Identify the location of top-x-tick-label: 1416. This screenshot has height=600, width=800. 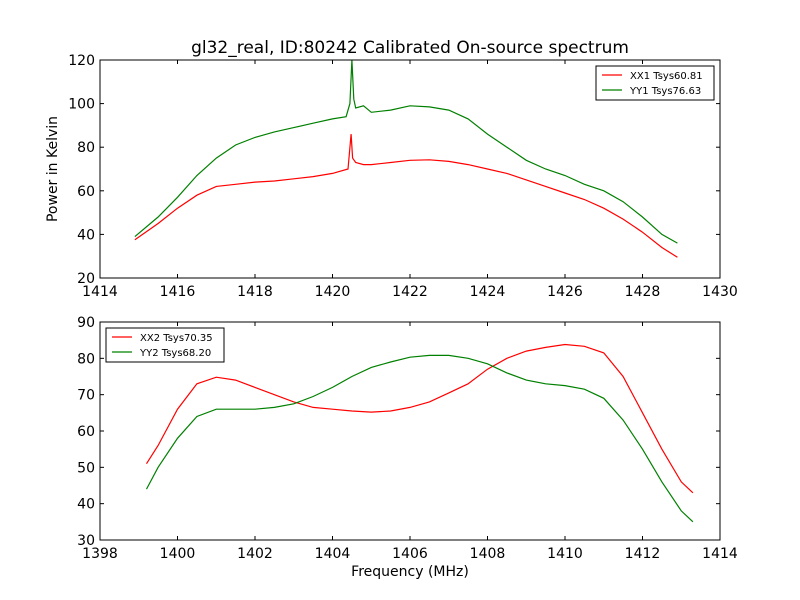
(178, 292).